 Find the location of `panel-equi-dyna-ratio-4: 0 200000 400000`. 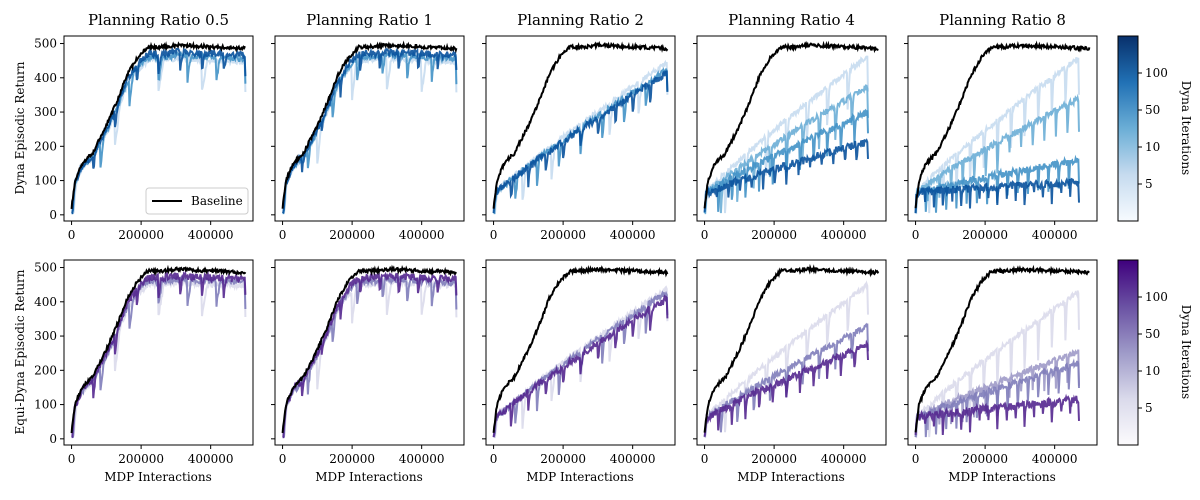

panel-equi-dyna-ratio-4: 0 200000 400000 is located at coordinates (790, 362).